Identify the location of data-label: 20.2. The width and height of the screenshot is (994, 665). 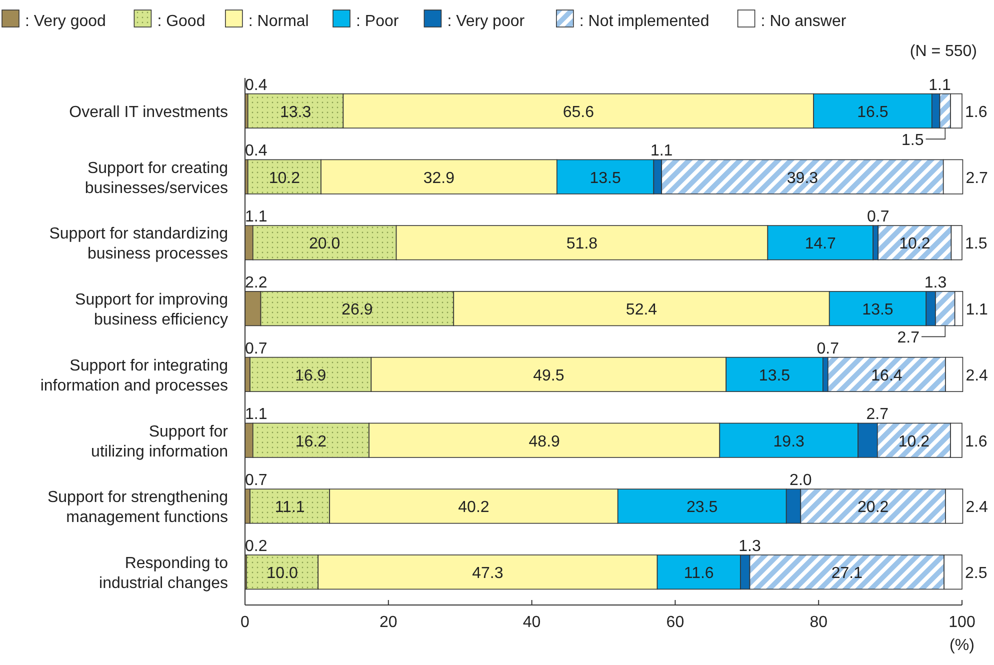
(873, 507).